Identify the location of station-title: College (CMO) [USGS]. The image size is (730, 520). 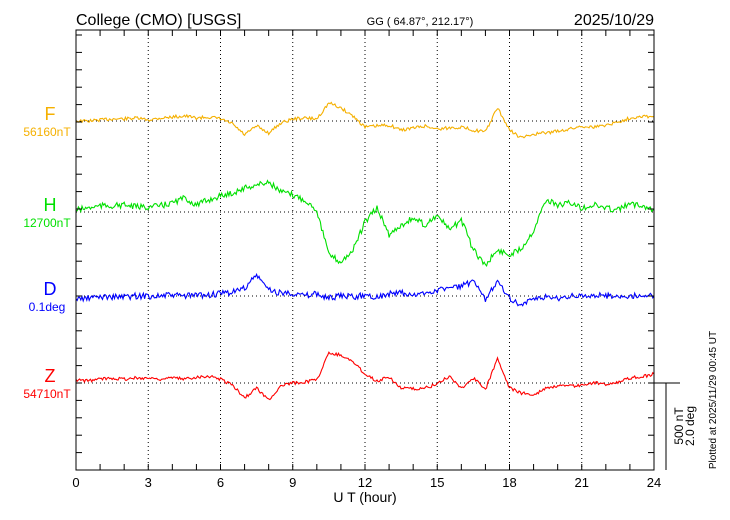
(158, 20).